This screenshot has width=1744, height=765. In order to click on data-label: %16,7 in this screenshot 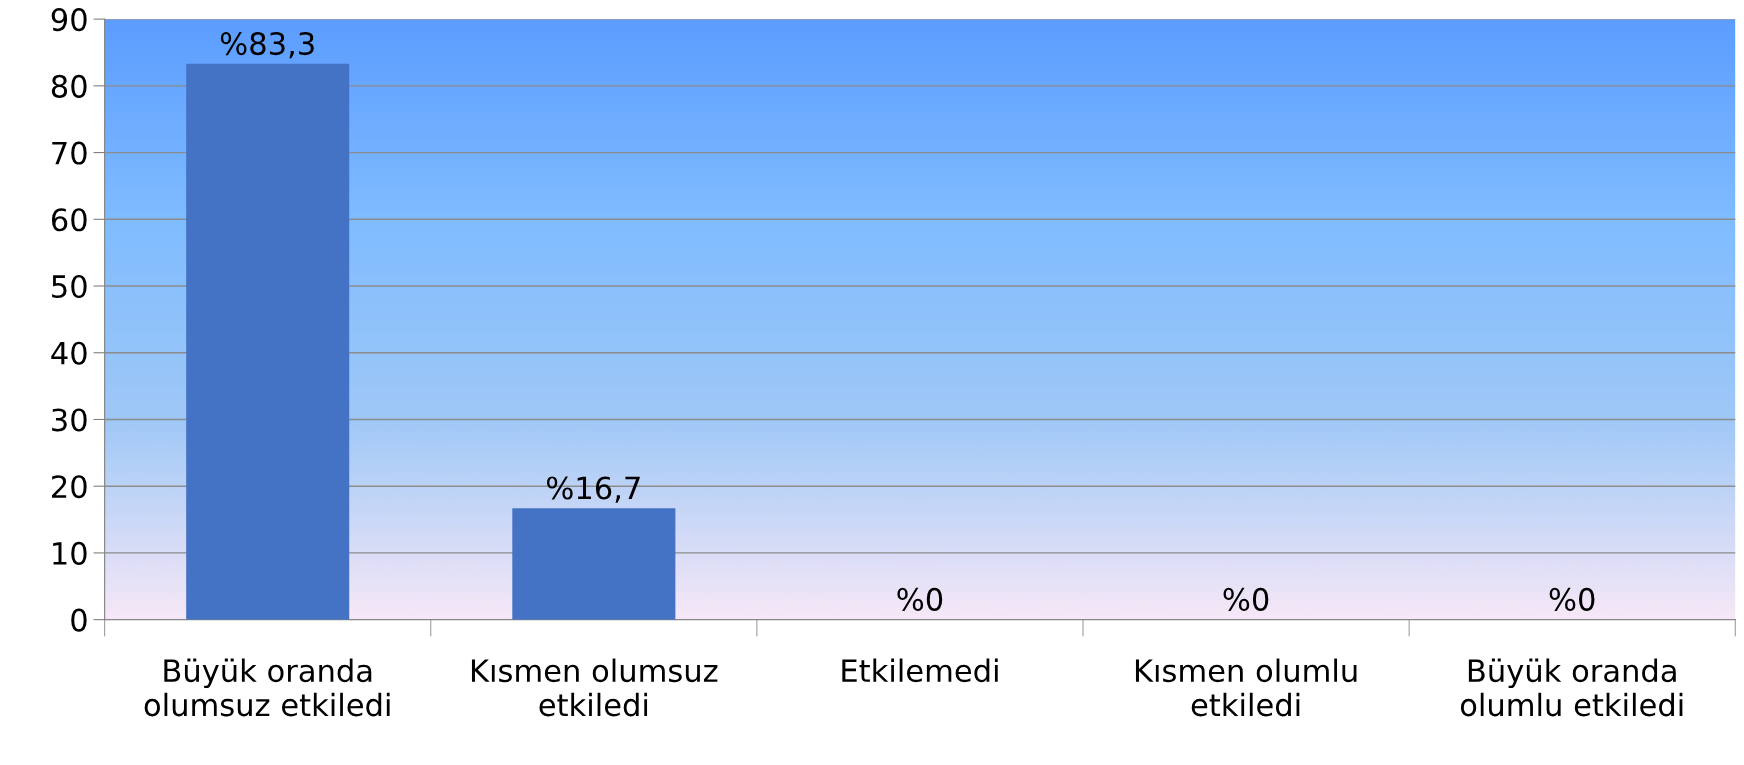, I will do `click(593, 489)`.